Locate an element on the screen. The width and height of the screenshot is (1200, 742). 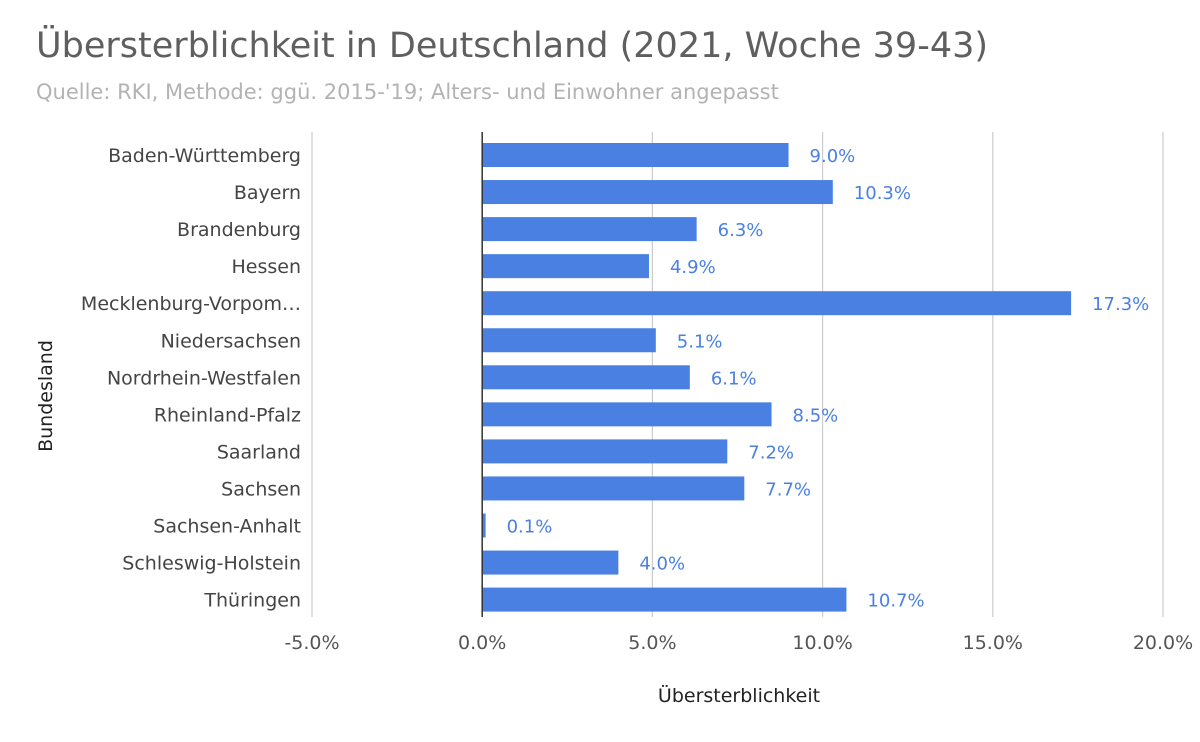
category-label: Nordrhein-Westfalen is located at coordinates (204, 378).